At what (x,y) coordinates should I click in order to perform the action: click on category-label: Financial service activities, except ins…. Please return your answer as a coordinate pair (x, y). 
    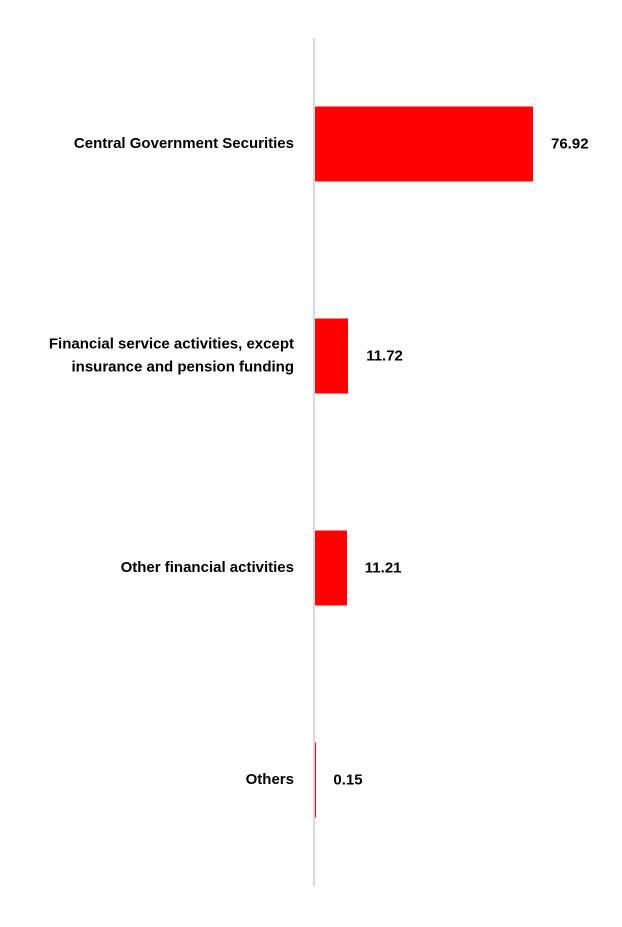
    Looking at the image, I should click on (171, 355).